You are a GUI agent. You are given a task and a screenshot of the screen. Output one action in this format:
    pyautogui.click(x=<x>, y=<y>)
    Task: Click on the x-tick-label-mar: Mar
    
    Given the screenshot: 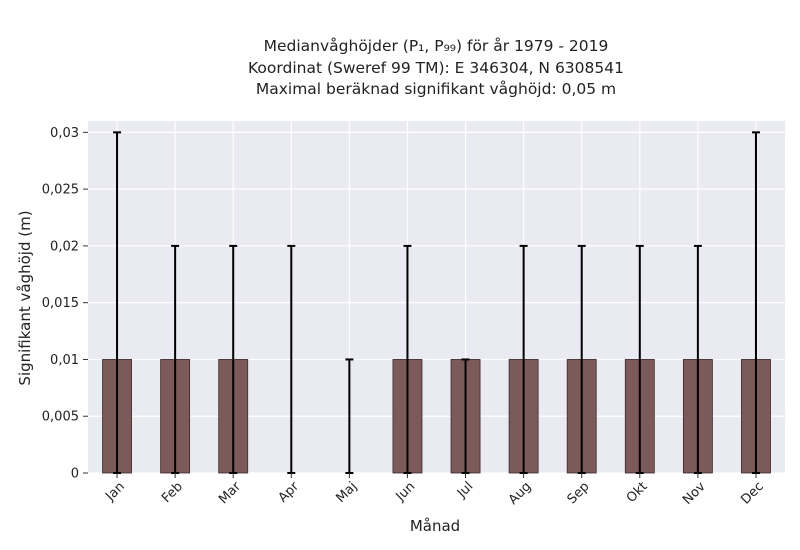 What is the action you would take?
    pyautogui.click(x=230, y=493)
    